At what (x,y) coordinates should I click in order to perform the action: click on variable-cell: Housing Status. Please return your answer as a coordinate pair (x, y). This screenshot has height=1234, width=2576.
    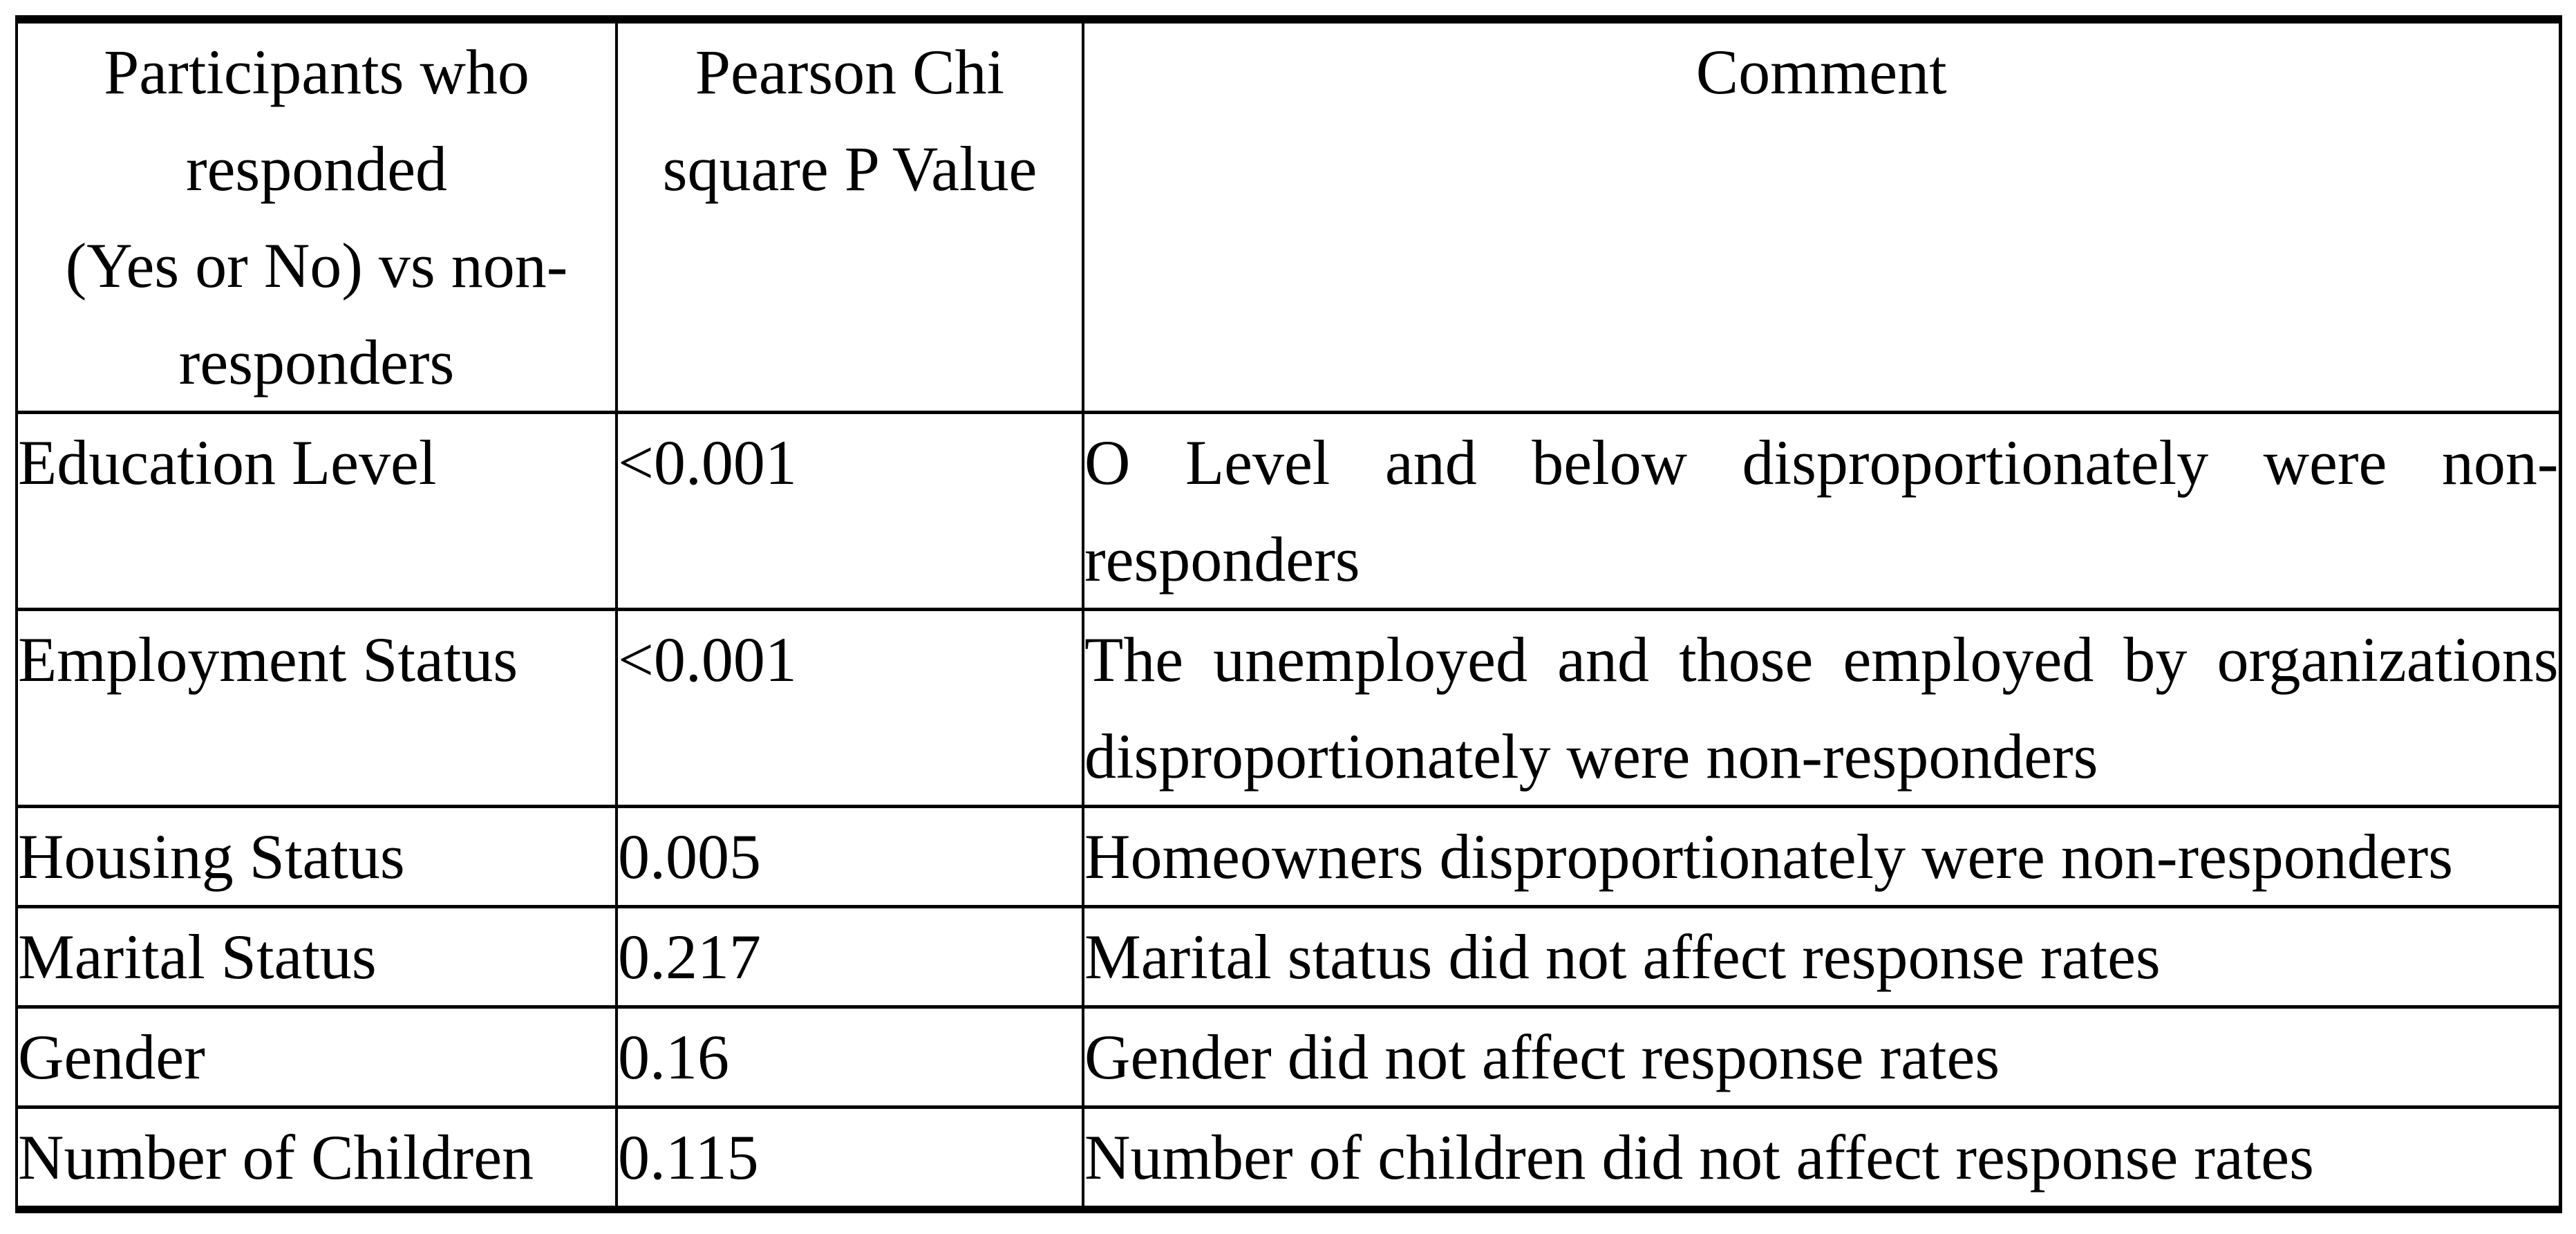
    Looking at the image, I should click on (316, 857).